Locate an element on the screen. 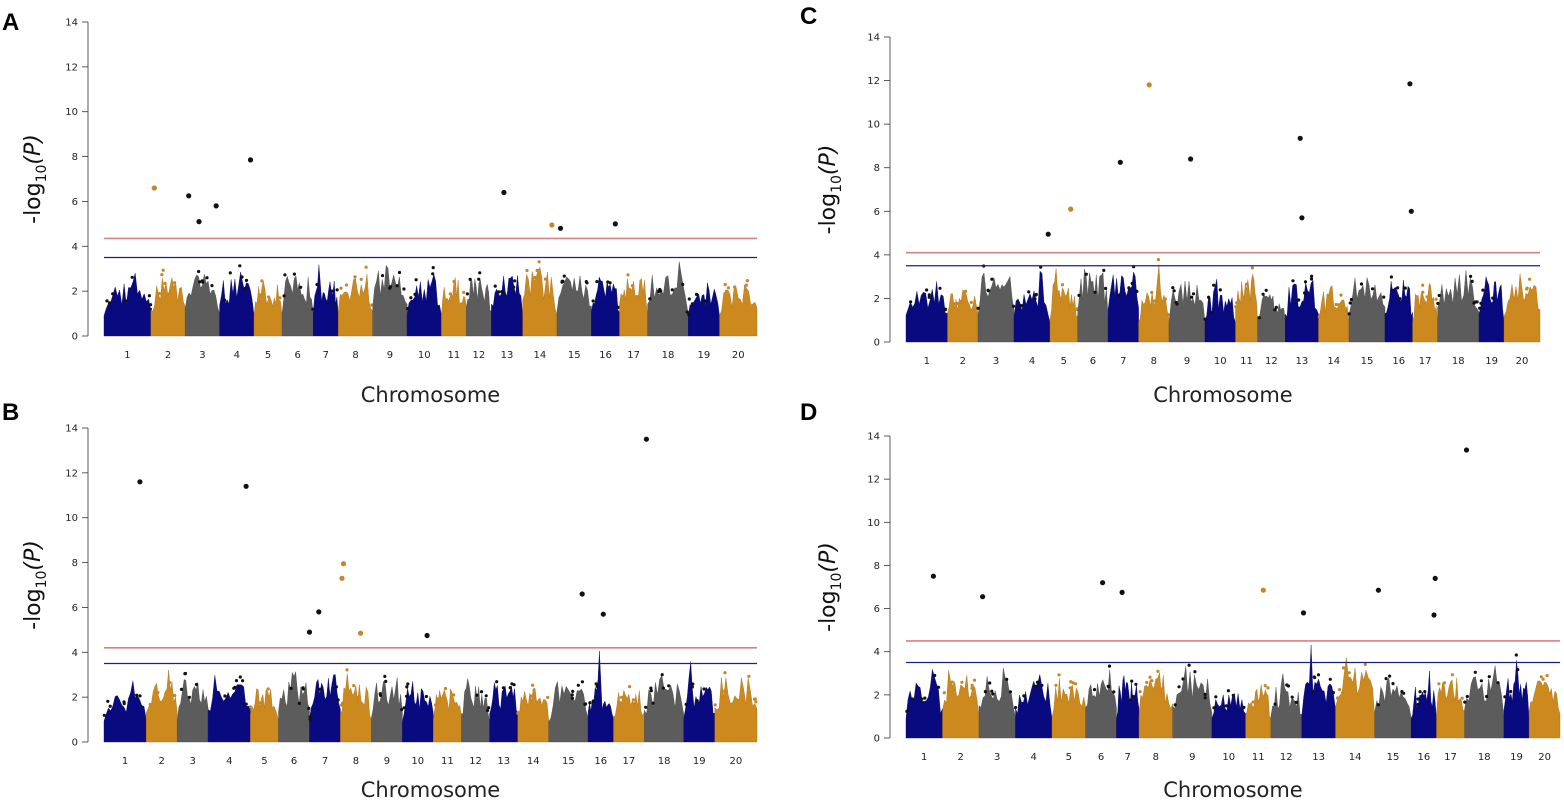 The width and height of the screenshot is (1564, 804). x-tick-label-10: 10 is located at coordinates (424, 355).